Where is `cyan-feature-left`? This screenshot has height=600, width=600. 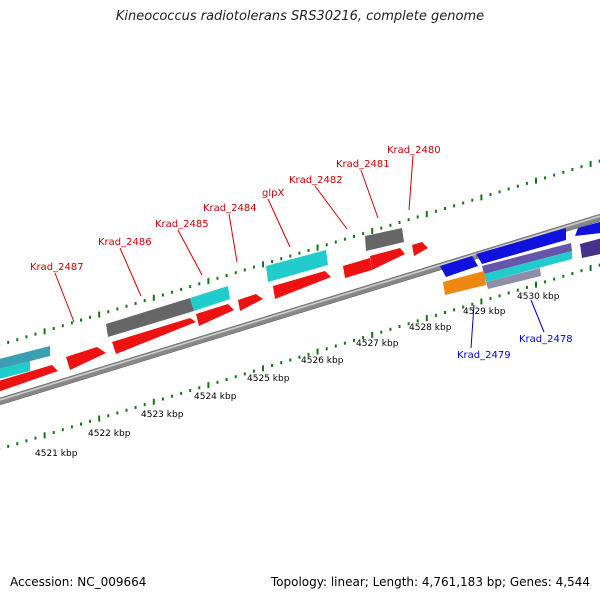
cyan-feature-left is located at coordinates (15, 370).